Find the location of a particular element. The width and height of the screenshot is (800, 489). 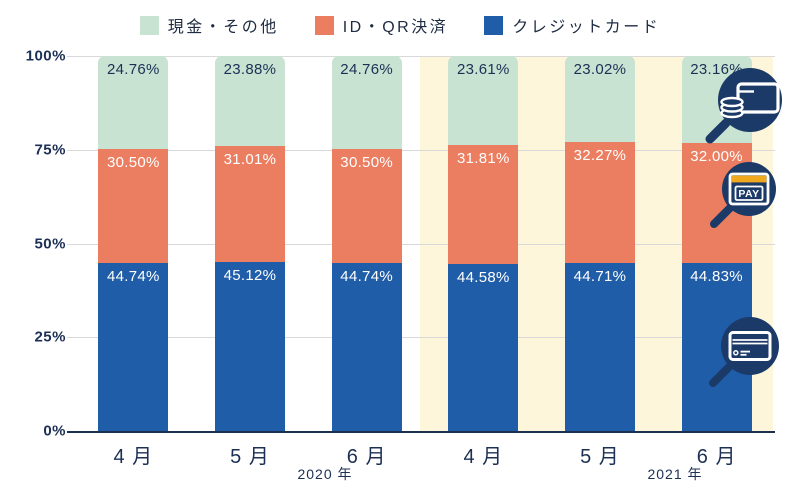

pay-window-magnifier-icon: PAY is located at coordinates (743, 195).